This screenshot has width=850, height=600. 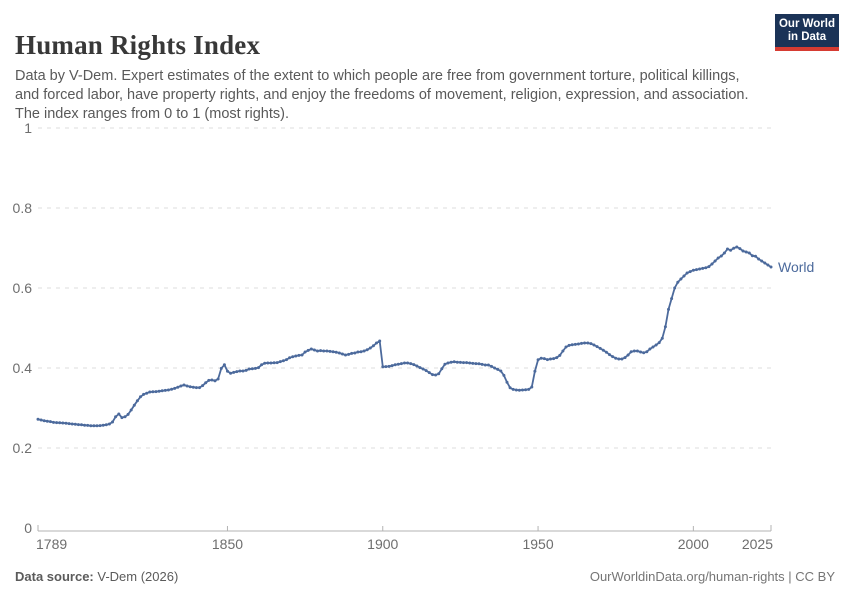 I want to click on data-source-label: Data source:, so click(x=54, y=576).